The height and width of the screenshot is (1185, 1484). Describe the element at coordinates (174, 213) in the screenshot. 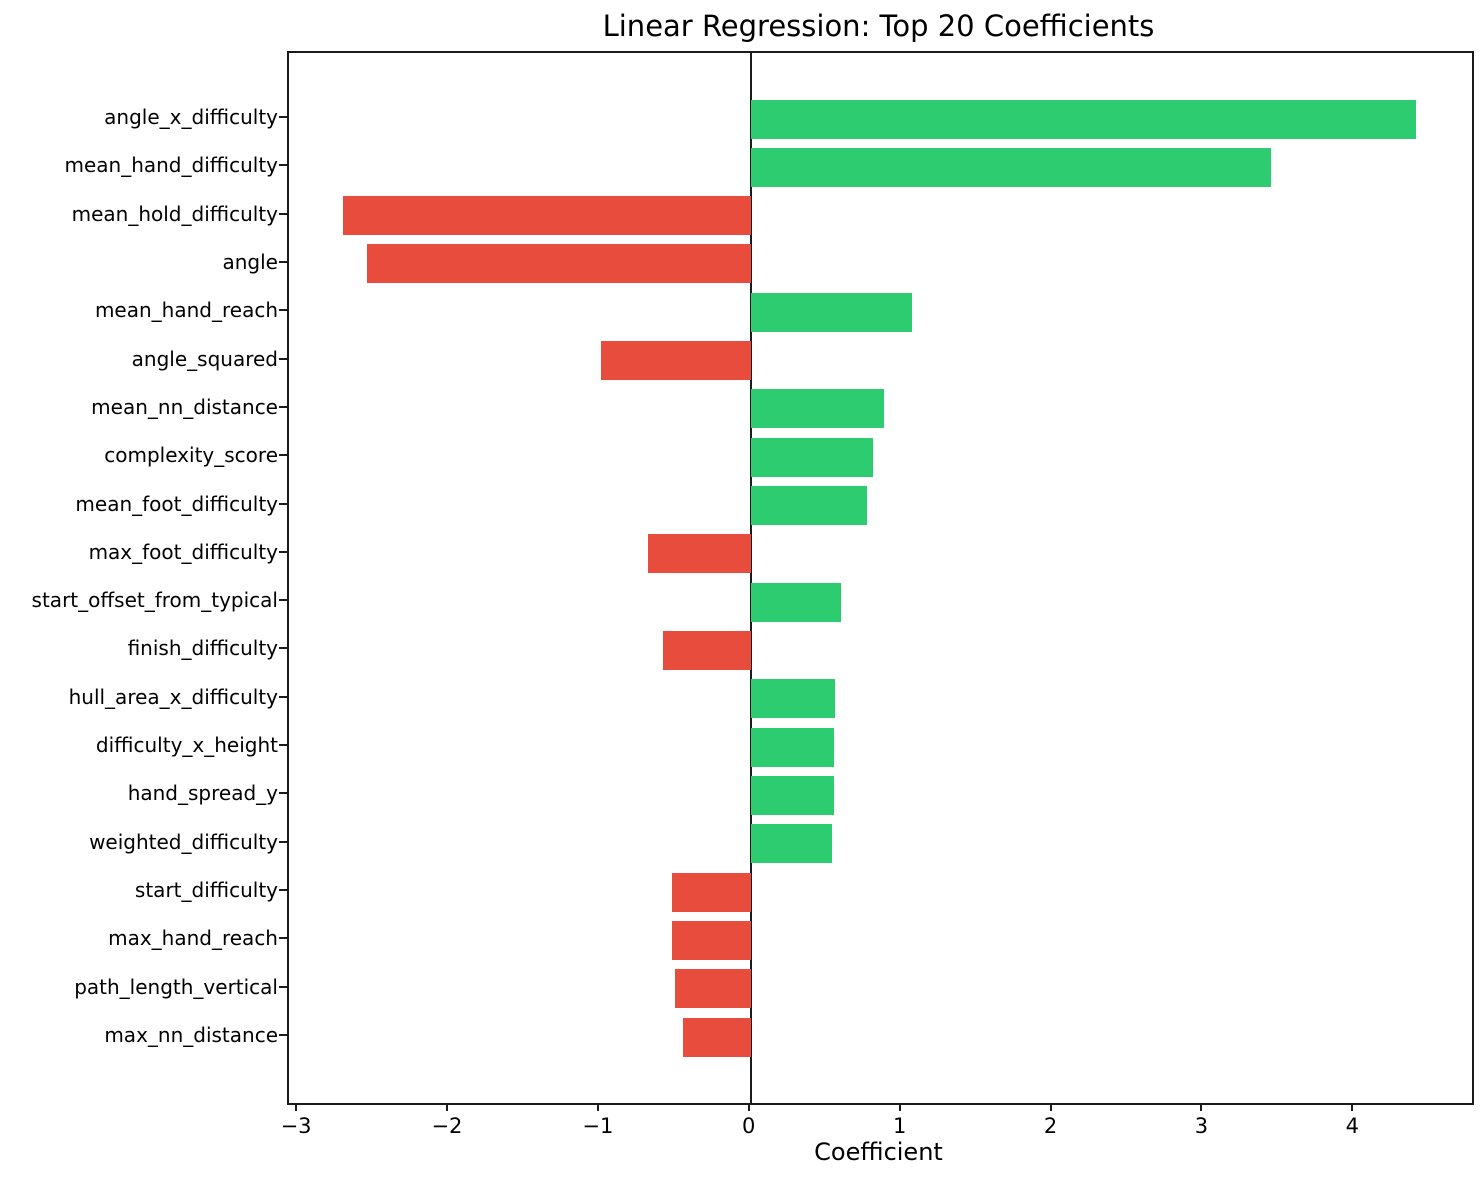

I see `y-tick-label: mean_hold_difficulty` at that location.